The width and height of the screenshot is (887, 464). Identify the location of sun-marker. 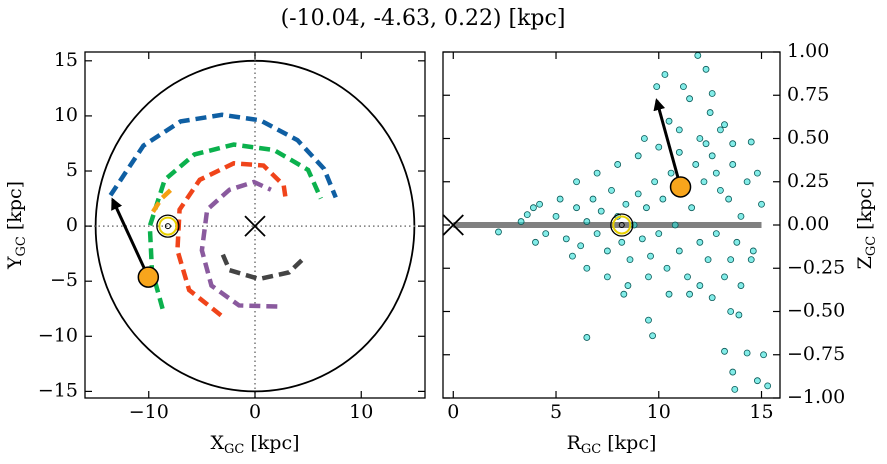
(622, 225).